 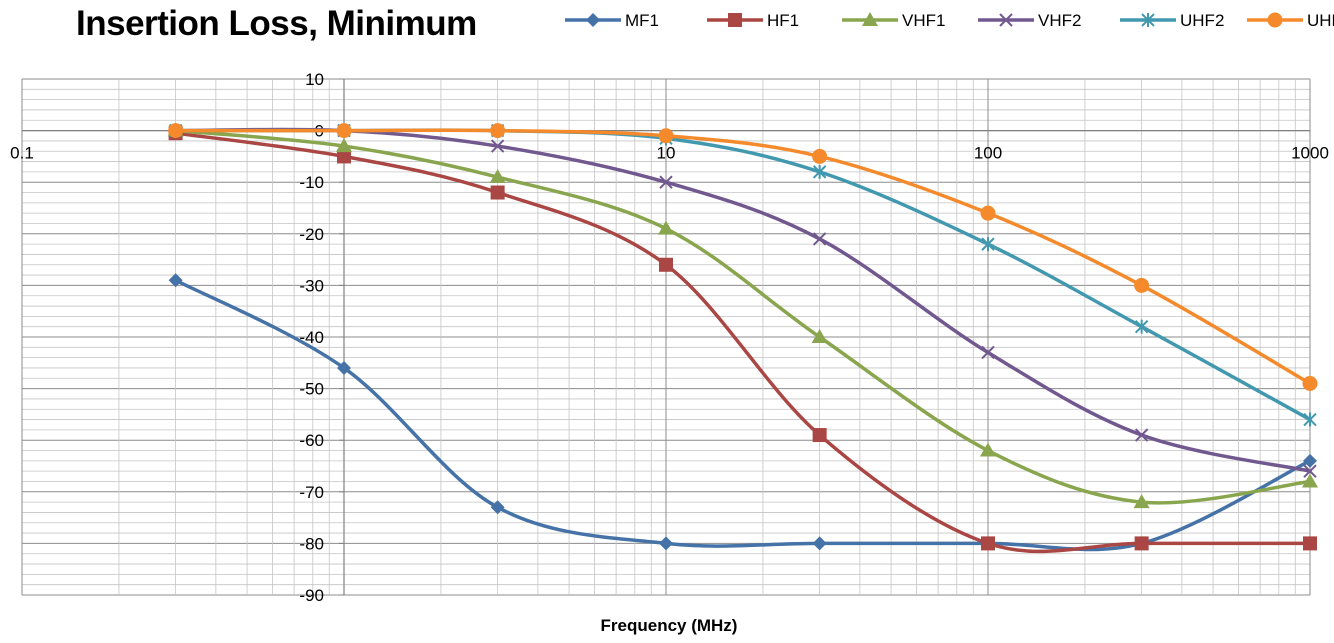 What do you see at coordinates (988, 153) in the screenshot?
I see `x-tick-label: 100` at bounding box center [988, 153].